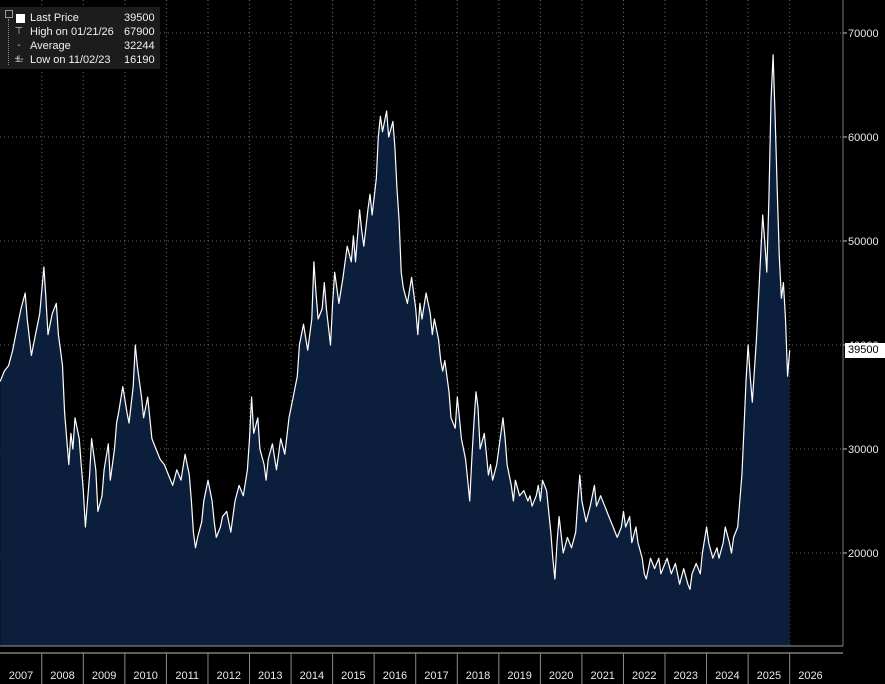  What do you see at coordinates (9, 14) in the screenshot?
I see `legend-collapse-icon` at bounding box center [9, 14].